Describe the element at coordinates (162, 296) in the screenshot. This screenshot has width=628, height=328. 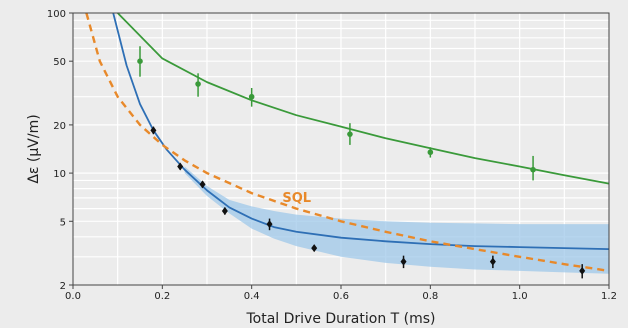
I see `x-tick-label: 0.2` at that location.